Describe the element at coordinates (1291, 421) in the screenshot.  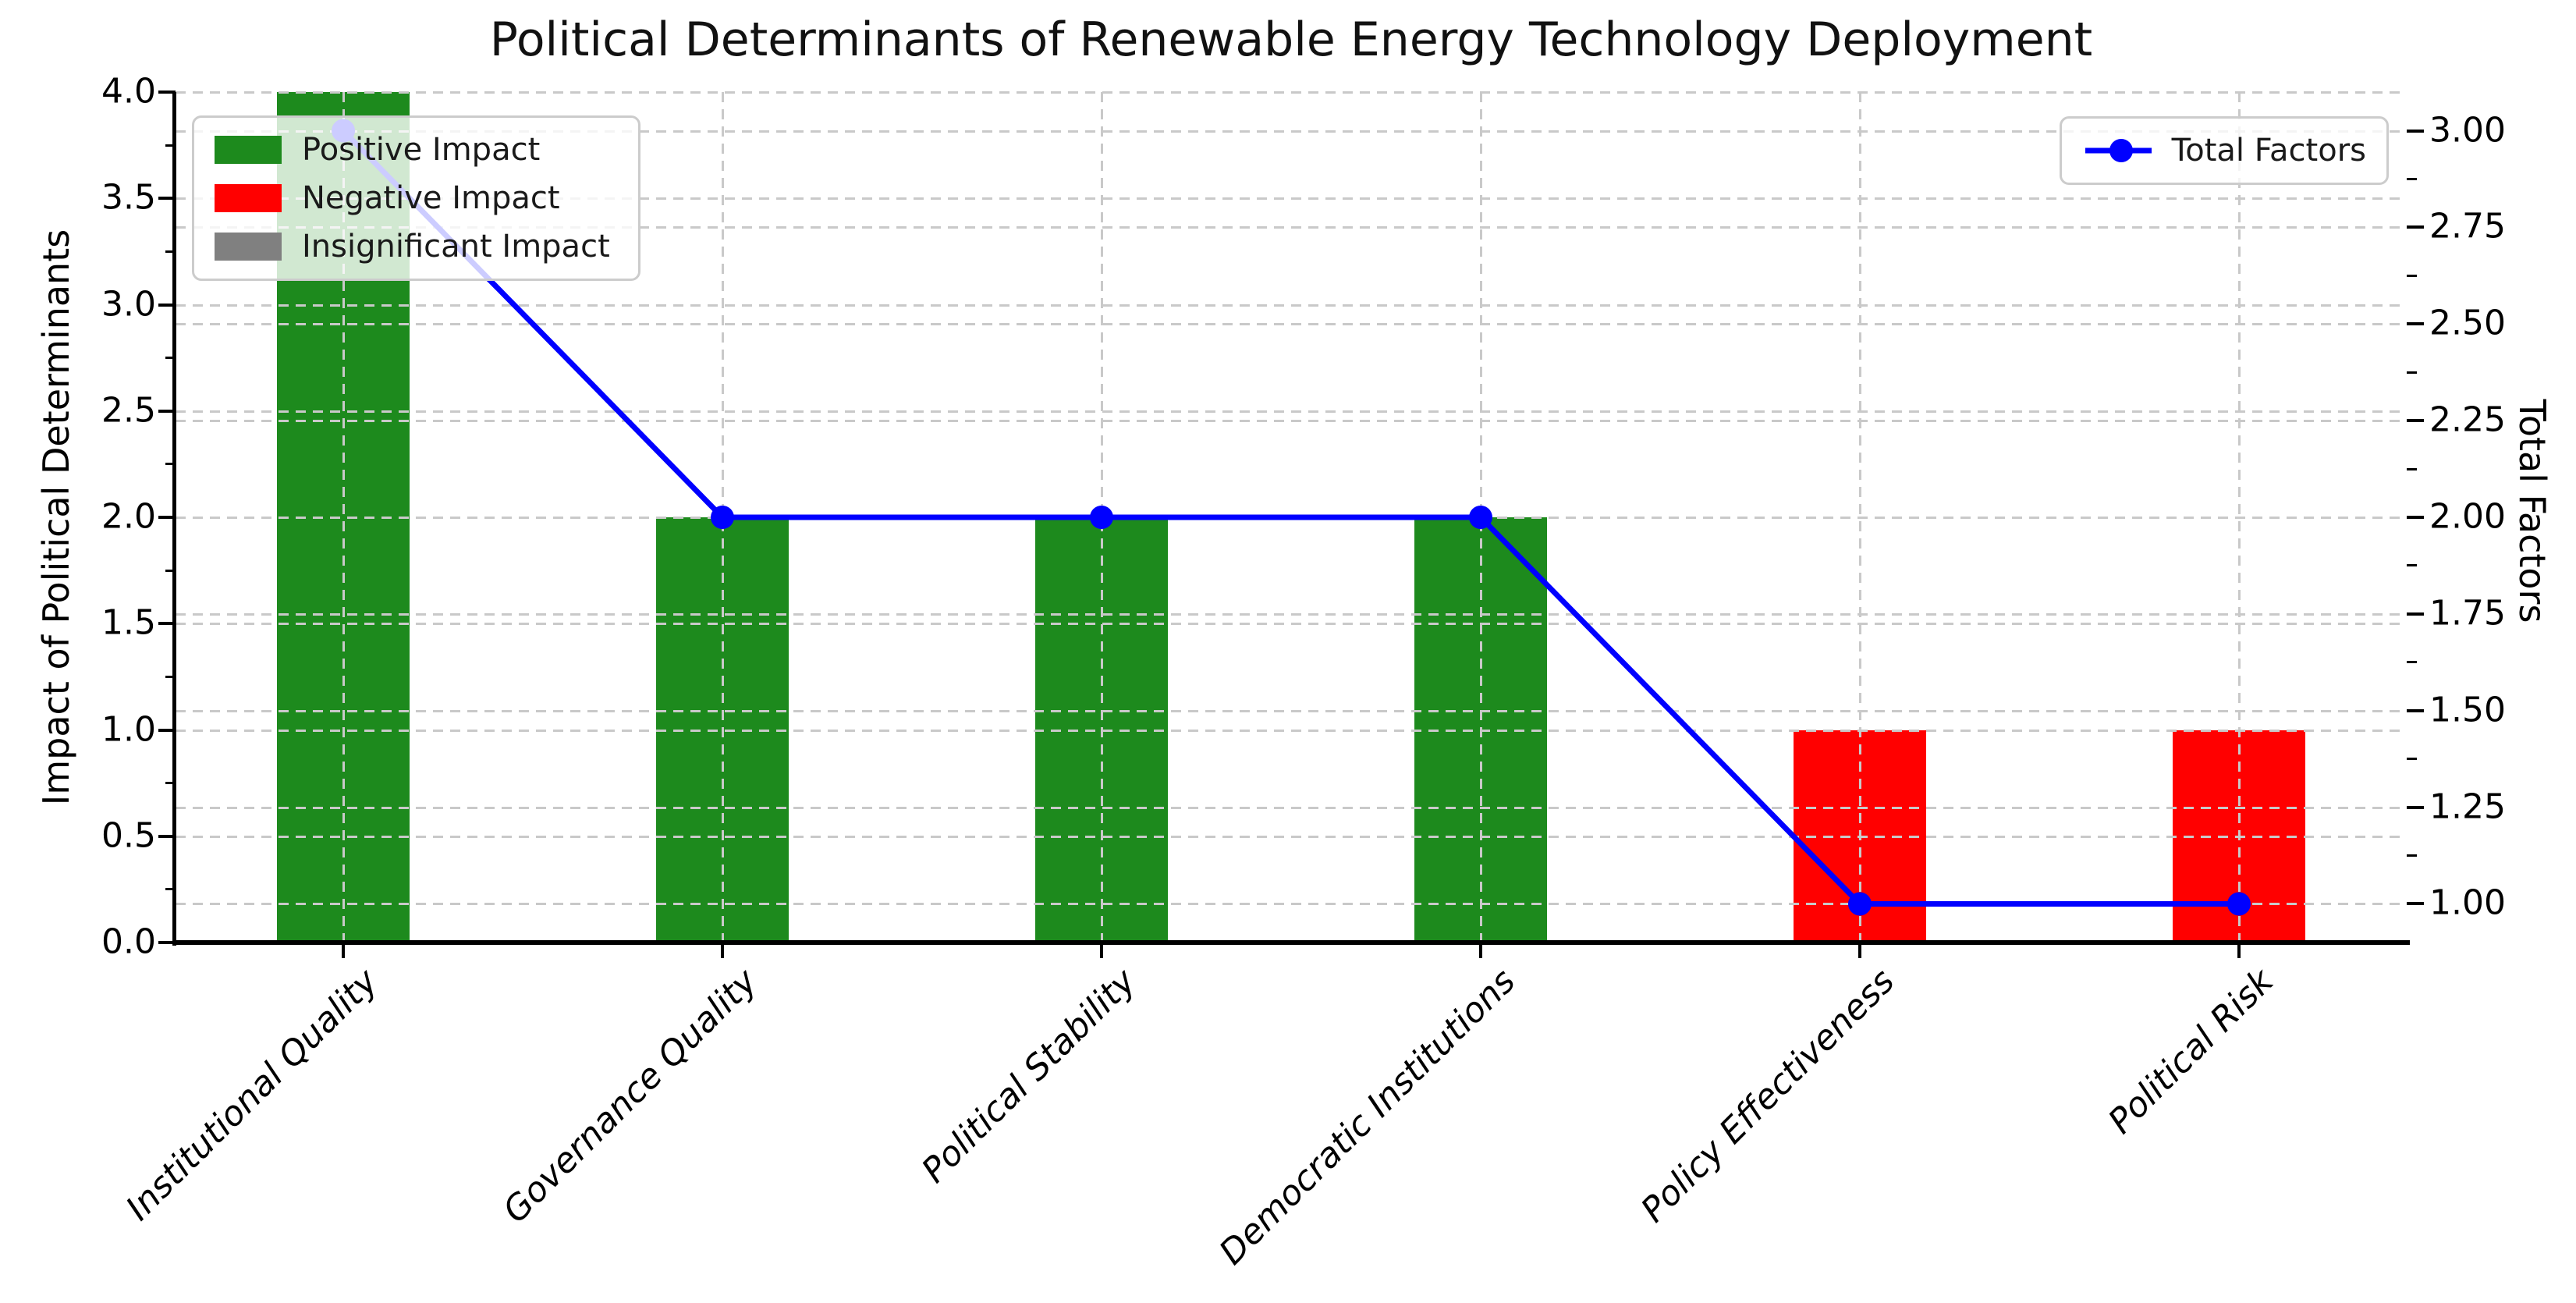
I see `gridline-right-2.25` at that location.